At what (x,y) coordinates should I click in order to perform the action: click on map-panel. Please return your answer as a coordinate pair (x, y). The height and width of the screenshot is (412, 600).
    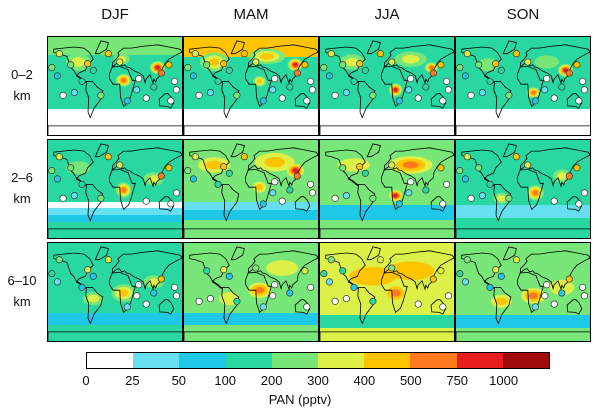
    Looking at the image, I should click on (251, 292).